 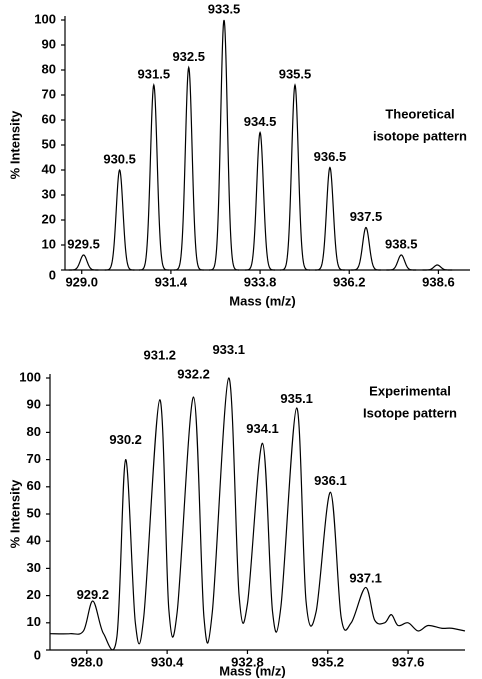 I want to click on peak-label: 936.1, so click(x=330, y=480).